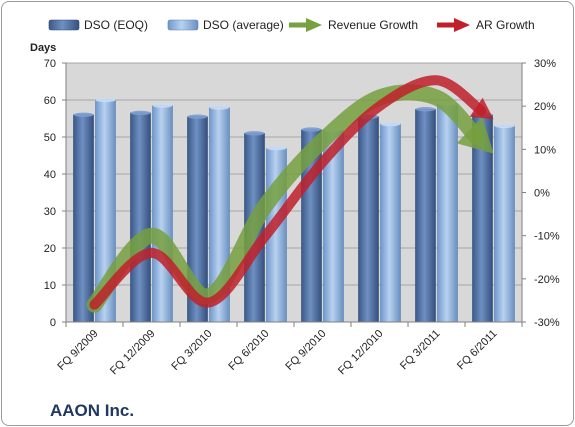 The image size is (575, 427). What do you see at coordinates (116, 25) in the screenshot?
I see `legend-label-dso-eoq: DSO (EOQ)` at bounding box center [116, 25].